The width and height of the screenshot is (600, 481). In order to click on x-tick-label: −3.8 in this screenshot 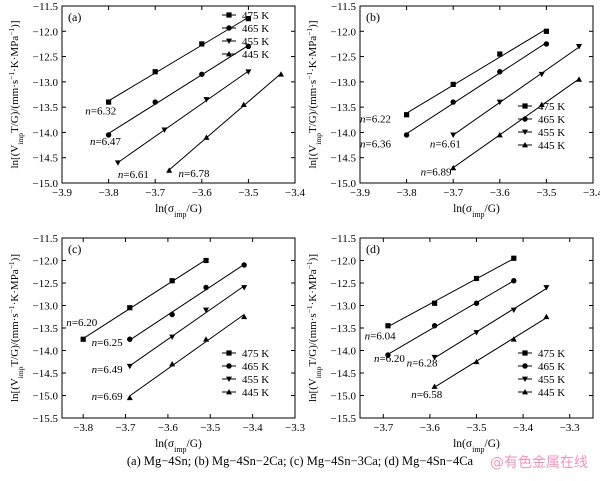, I will do `click(109, 193)`.